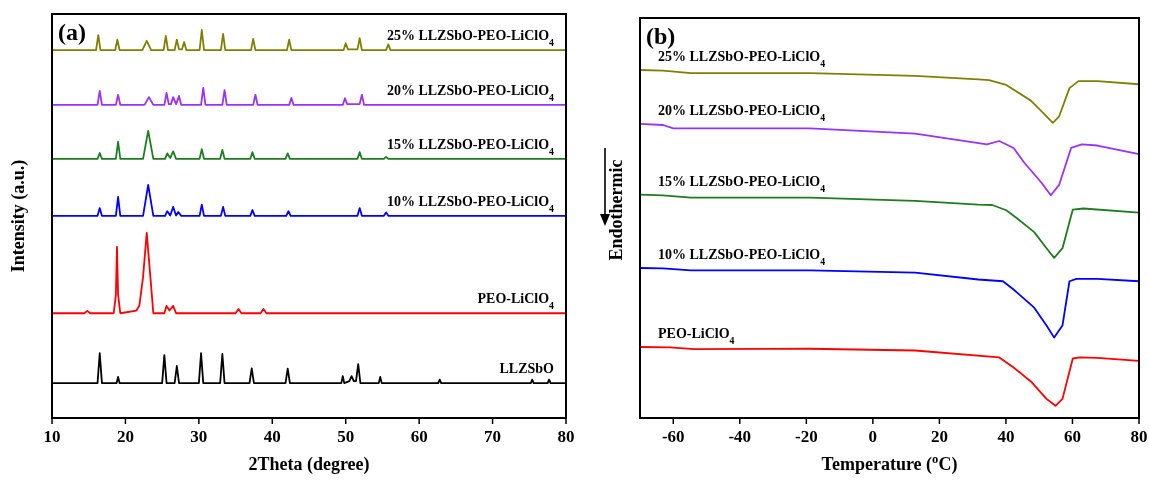  I want to click on x-tick-label: 70, so click(493, 436).